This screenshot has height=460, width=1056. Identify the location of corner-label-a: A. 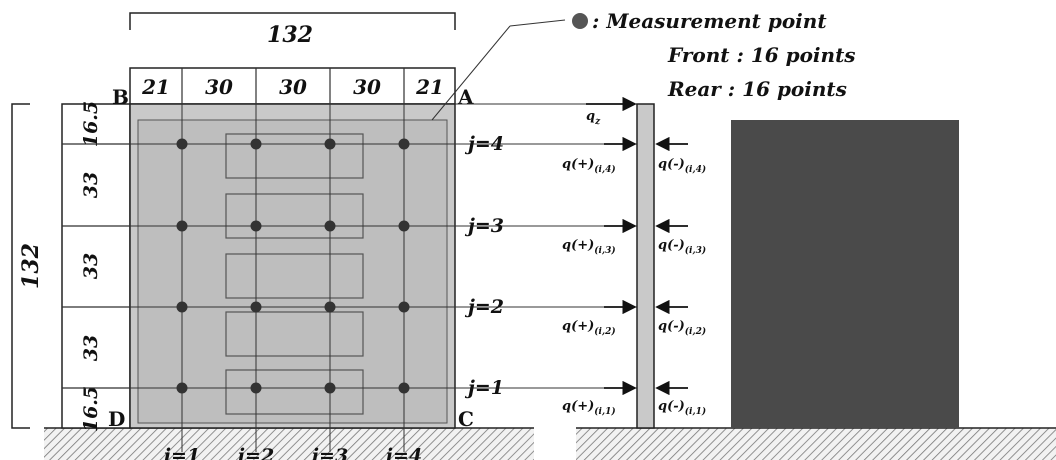
(465, 97).